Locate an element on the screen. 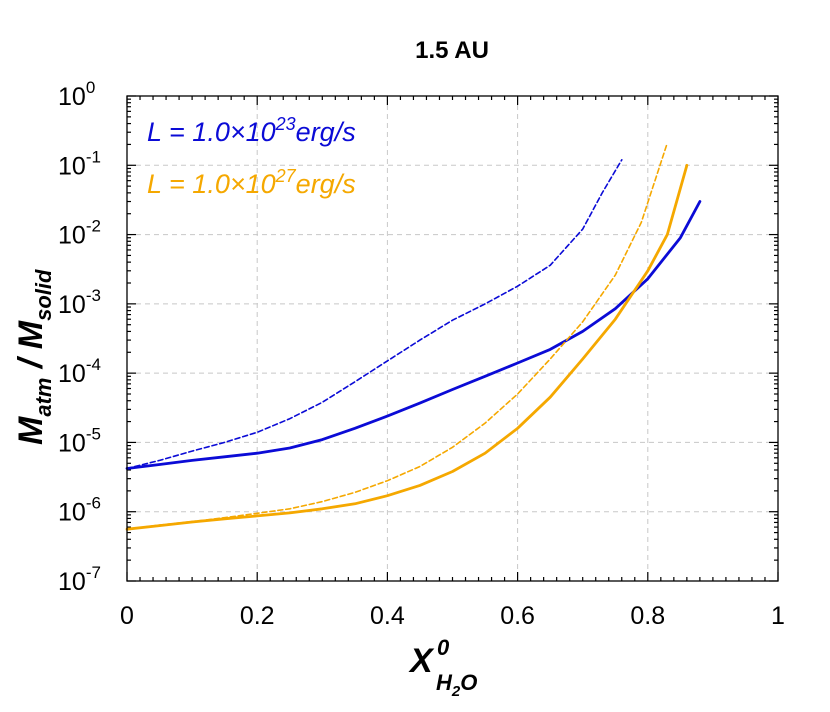  x-axis-label: X 0 H2O is located at coordinates (442, 667).